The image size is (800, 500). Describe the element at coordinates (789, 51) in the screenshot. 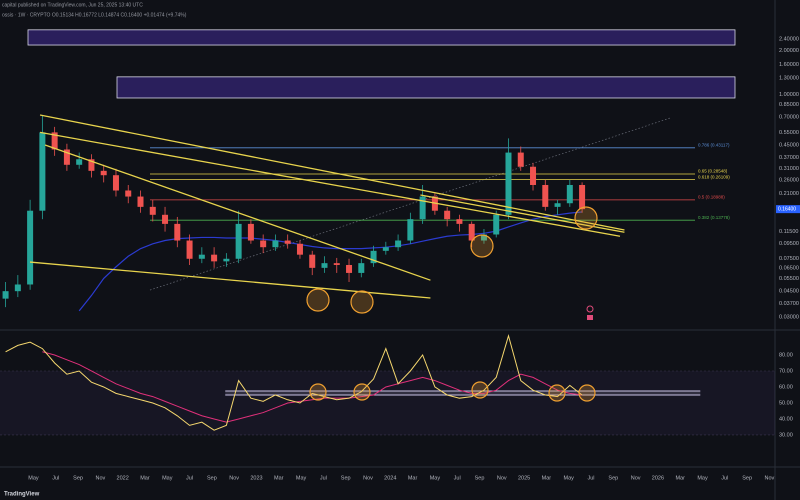

I see `y-tick-label: 2.00000` at that location.